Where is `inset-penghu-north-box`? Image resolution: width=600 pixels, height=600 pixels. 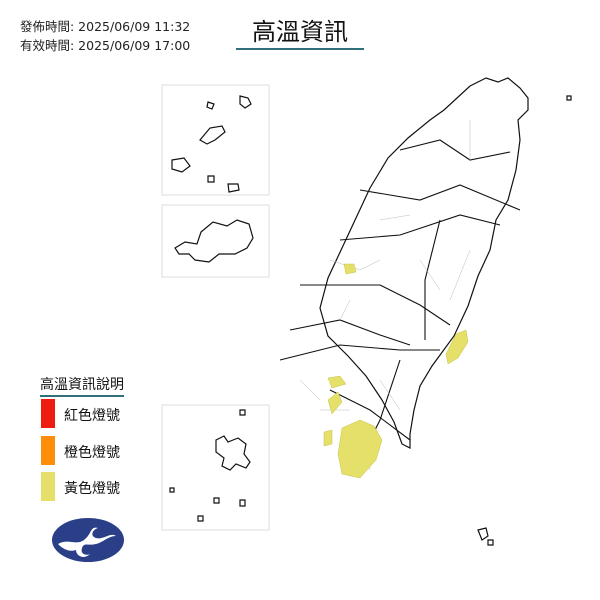
inset-penghu-north-box is located at coordinates (215, 140).